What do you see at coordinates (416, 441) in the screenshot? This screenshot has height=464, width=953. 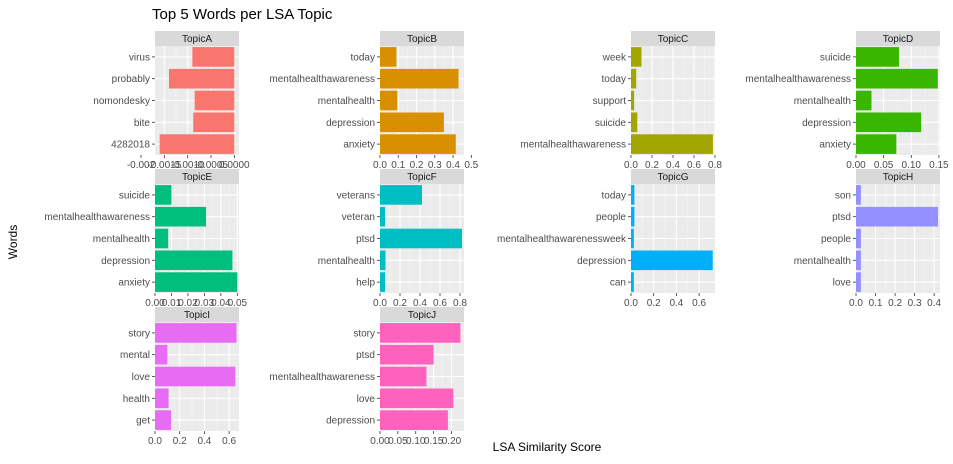 I see `x-tick-label: 0.10` at bounding box center [416, 441].